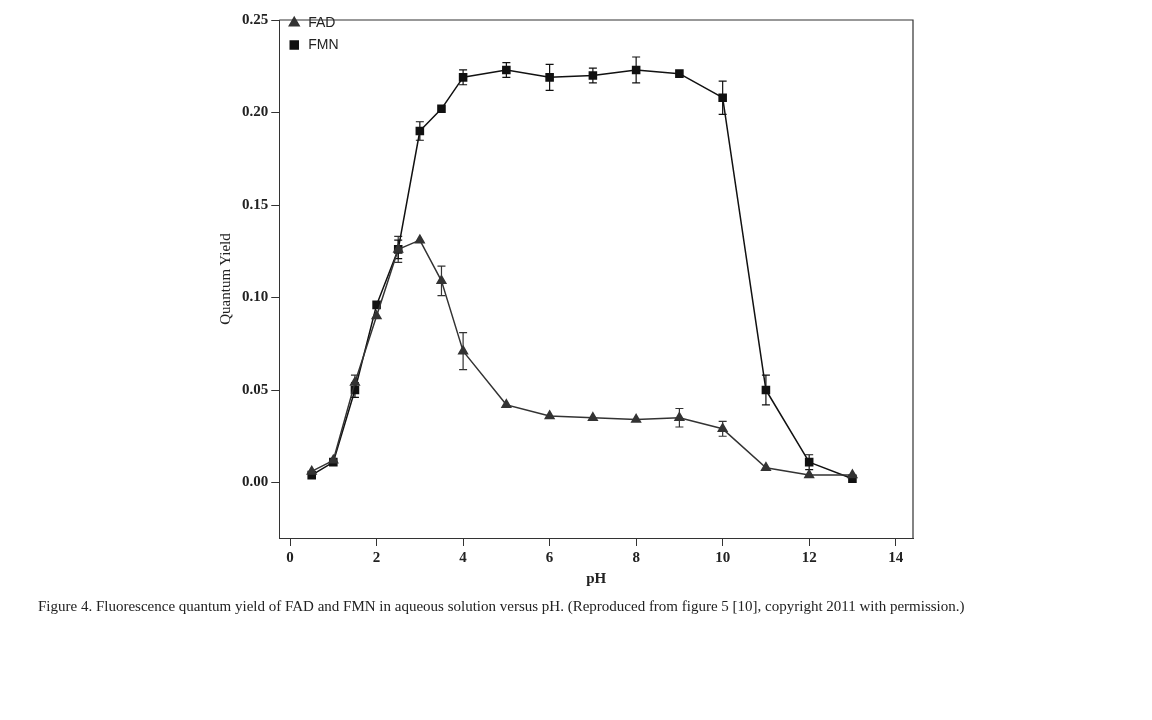  I want to click on legend-label: FAD, so click(322, 21).